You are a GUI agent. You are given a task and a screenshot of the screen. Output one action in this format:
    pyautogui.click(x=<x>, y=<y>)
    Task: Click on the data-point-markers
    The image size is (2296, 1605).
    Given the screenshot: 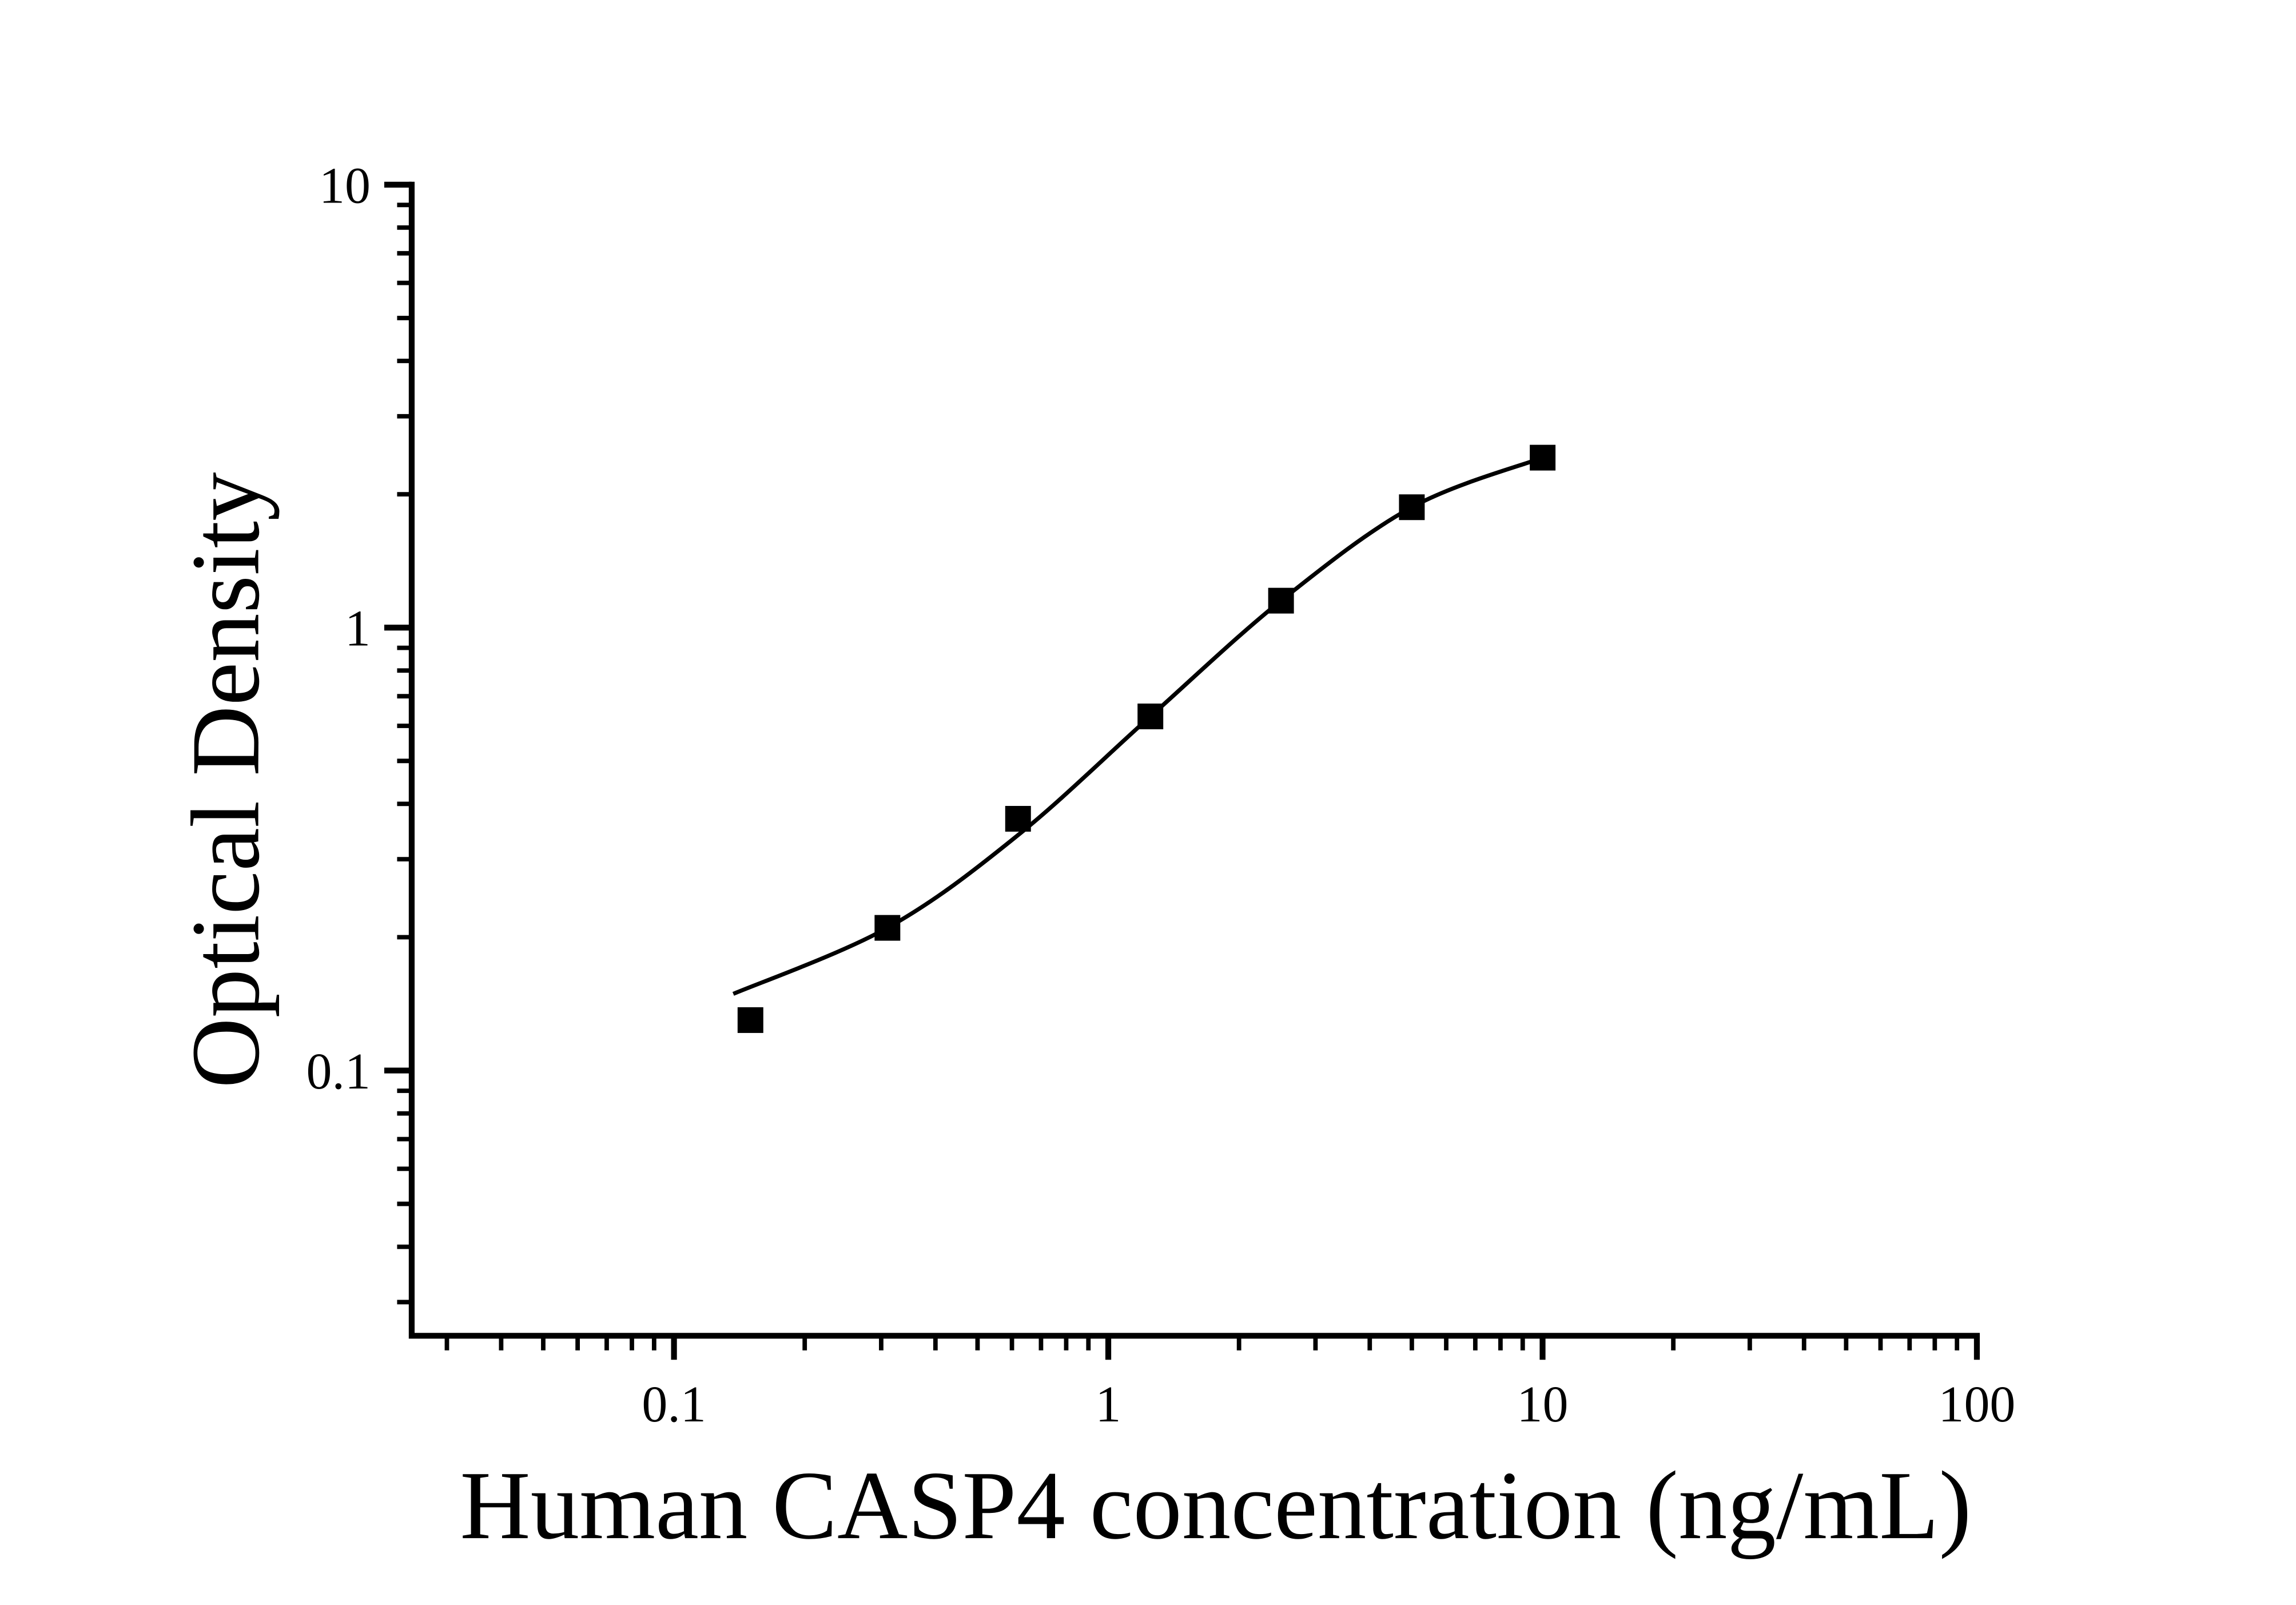 What is the action you would take?
    pyautogui.click(x=1147, y=738)
    